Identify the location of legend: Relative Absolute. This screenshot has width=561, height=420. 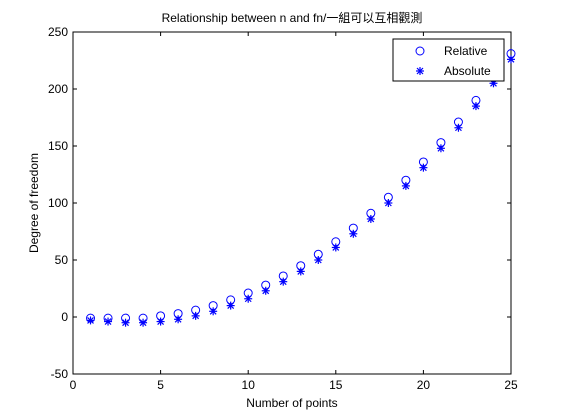
(448, 60).